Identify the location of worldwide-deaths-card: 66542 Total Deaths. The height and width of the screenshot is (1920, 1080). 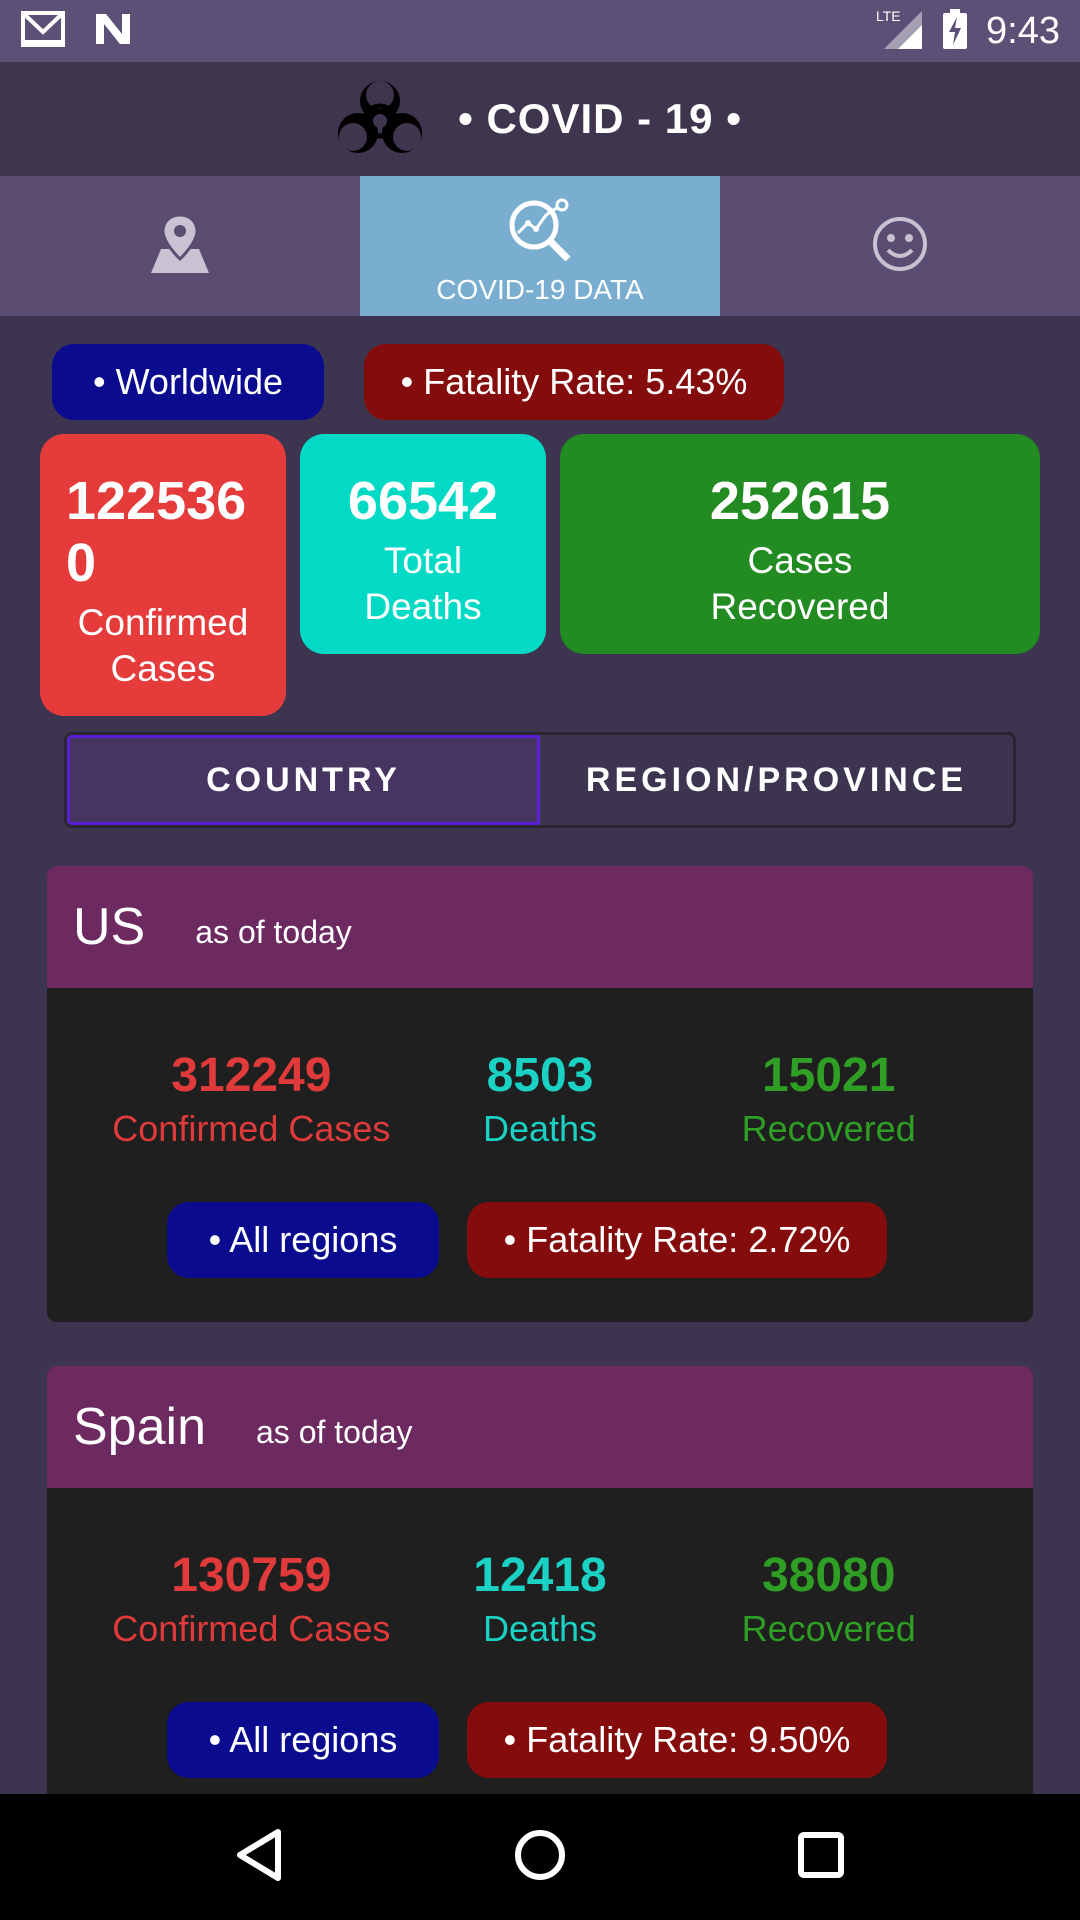
(423, 544).